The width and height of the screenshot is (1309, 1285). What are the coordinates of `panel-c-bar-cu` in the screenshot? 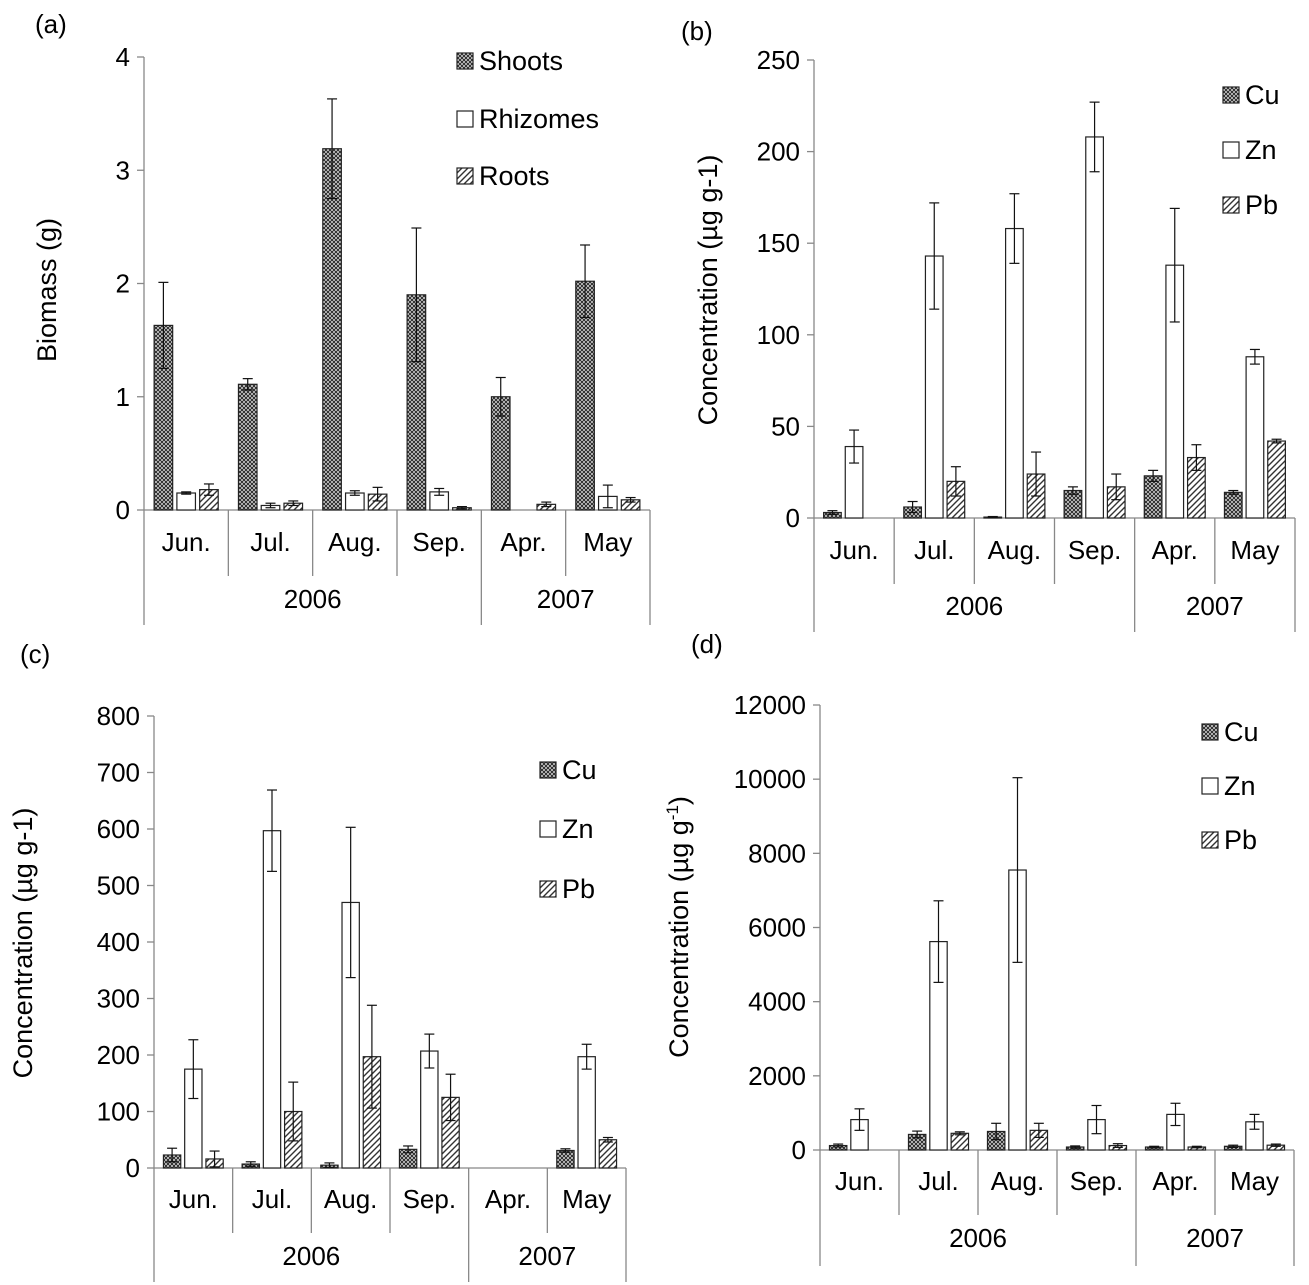 It's located at (565, 1159).